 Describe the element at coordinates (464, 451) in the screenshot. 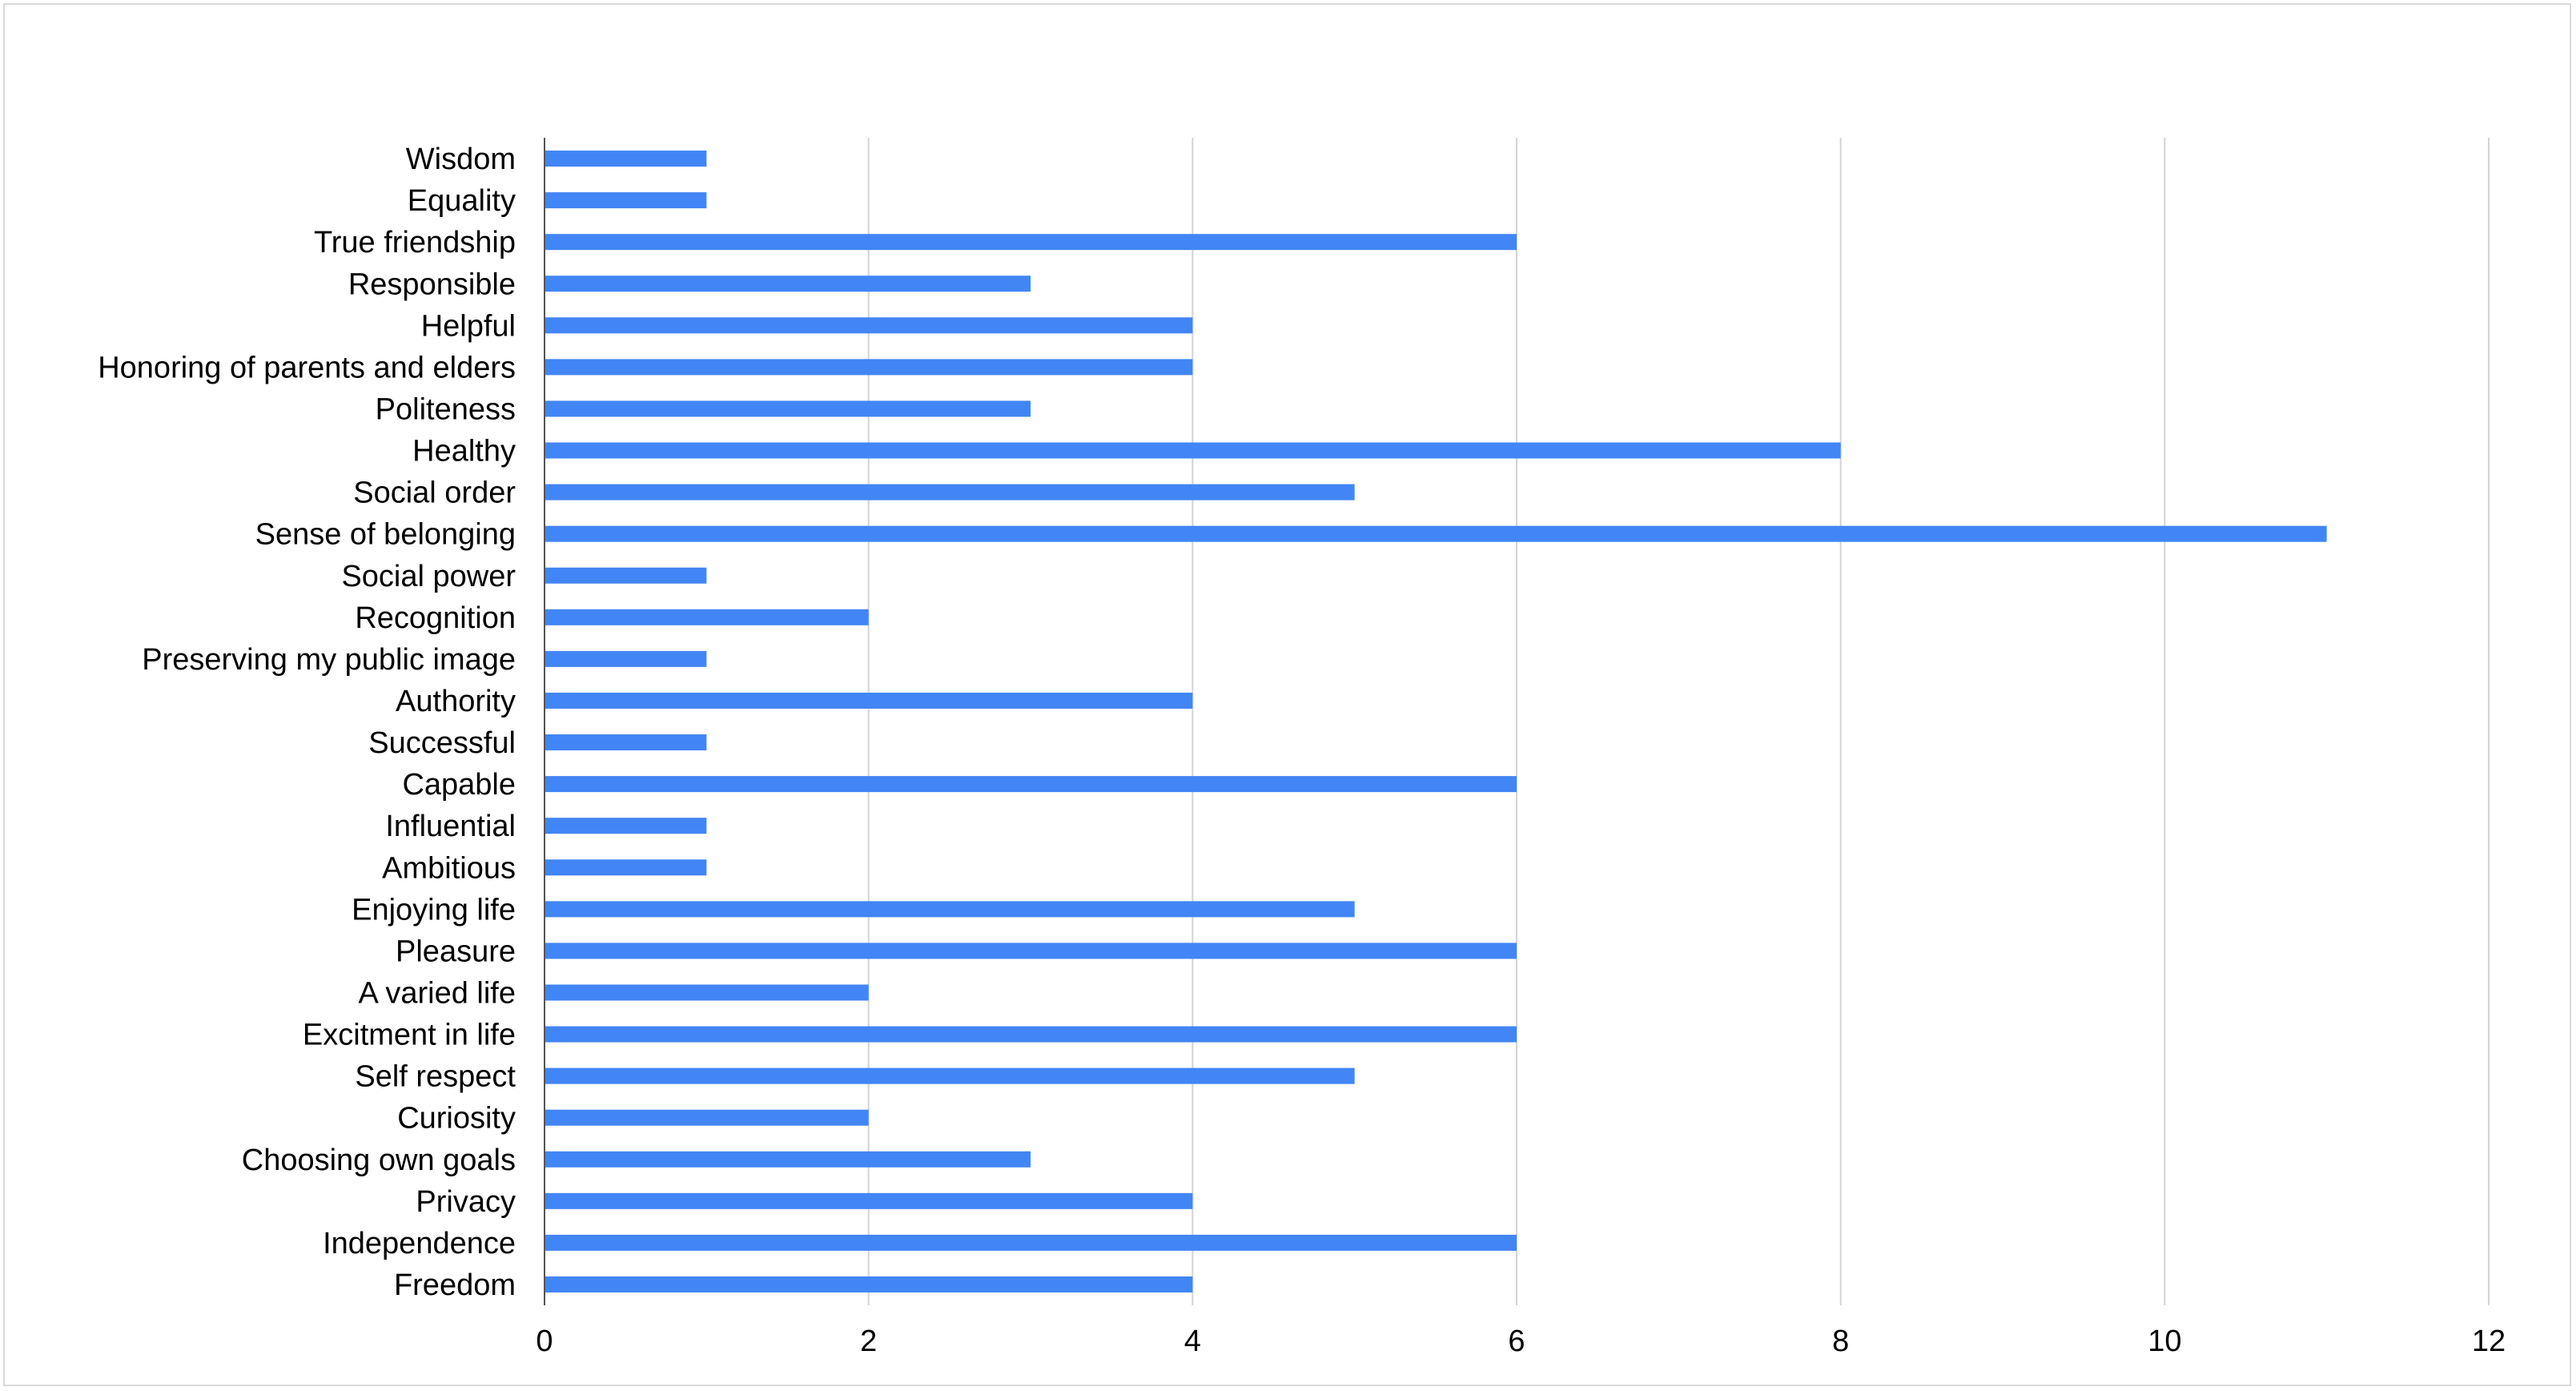

I see `category-label: Healthy` at that location.